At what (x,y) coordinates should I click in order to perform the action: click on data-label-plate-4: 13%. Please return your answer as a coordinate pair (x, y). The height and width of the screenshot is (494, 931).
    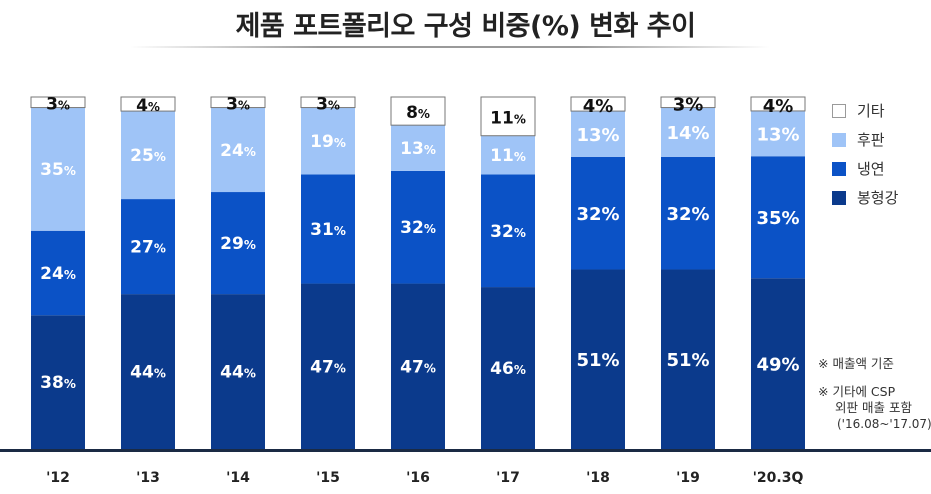
    Looking at the image, I should click on (418, 149).